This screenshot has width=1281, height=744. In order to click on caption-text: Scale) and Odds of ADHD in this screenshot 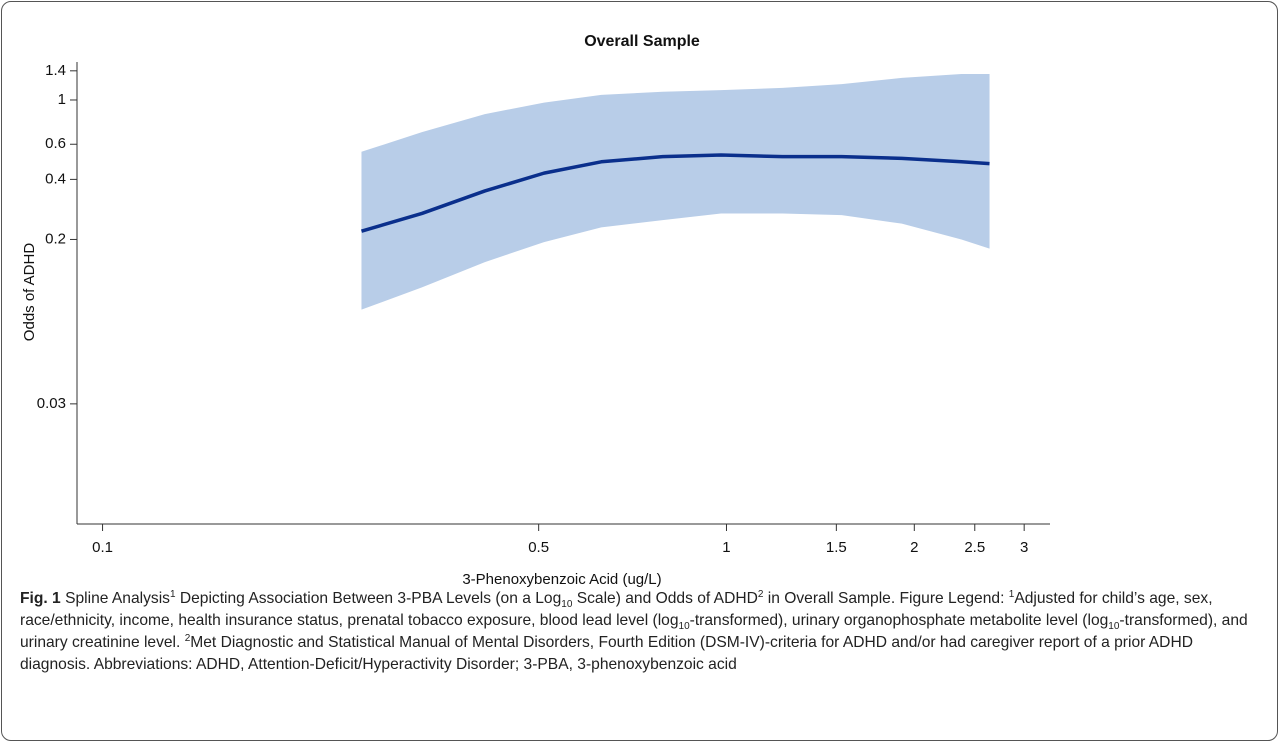, I will do `click(665, 598)`.